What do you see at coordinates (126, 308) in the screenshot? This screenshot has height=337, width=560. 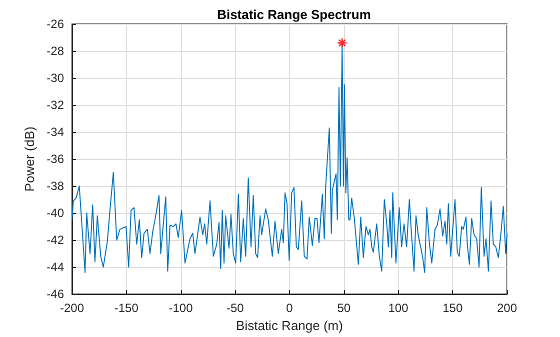 I see `x-tick-label: -150` at bounding box center [126, 308].